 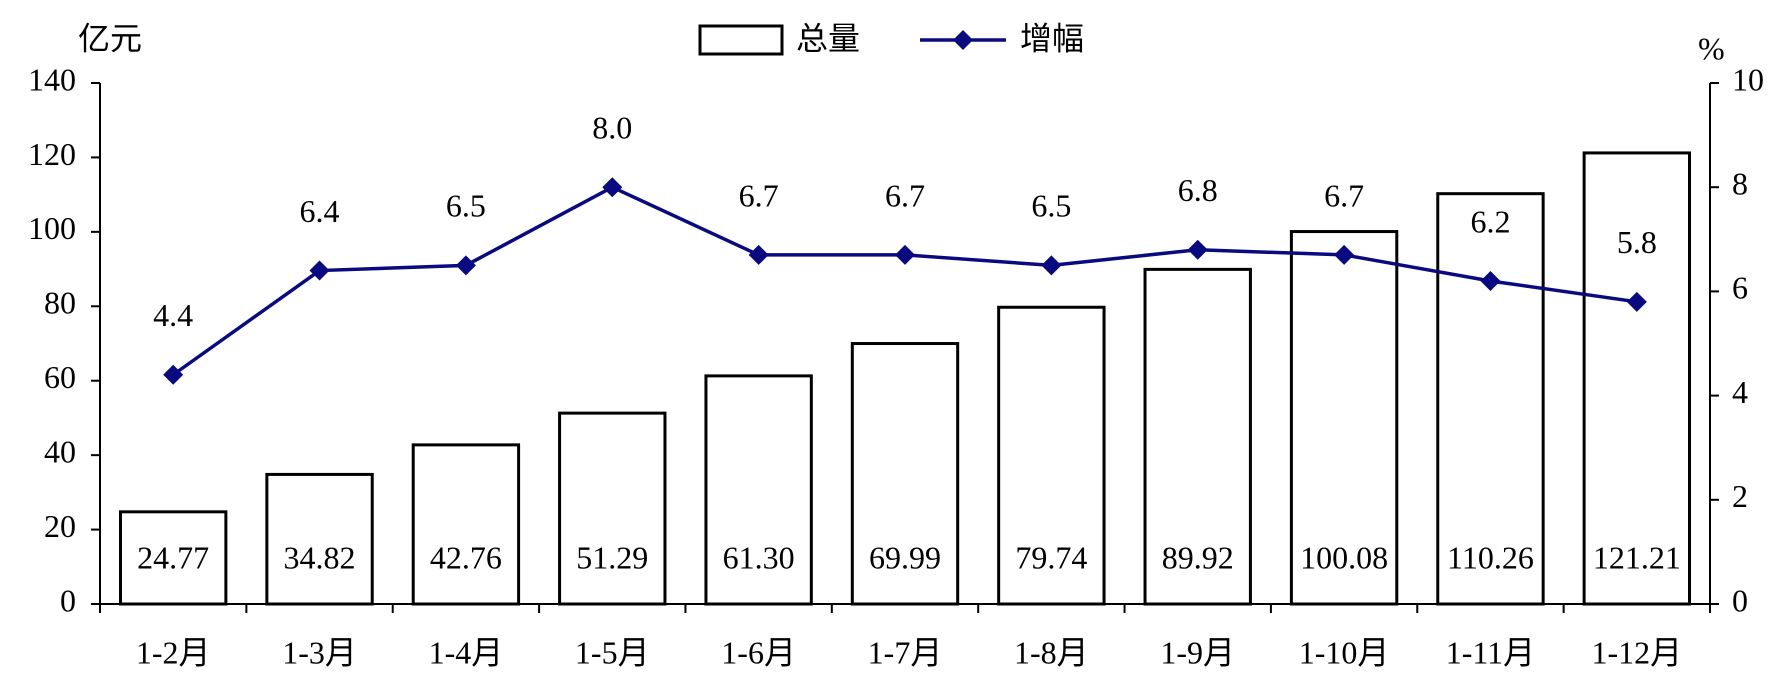 I want to click on y2-tick-label: 2, so click(x=1740, y=496).